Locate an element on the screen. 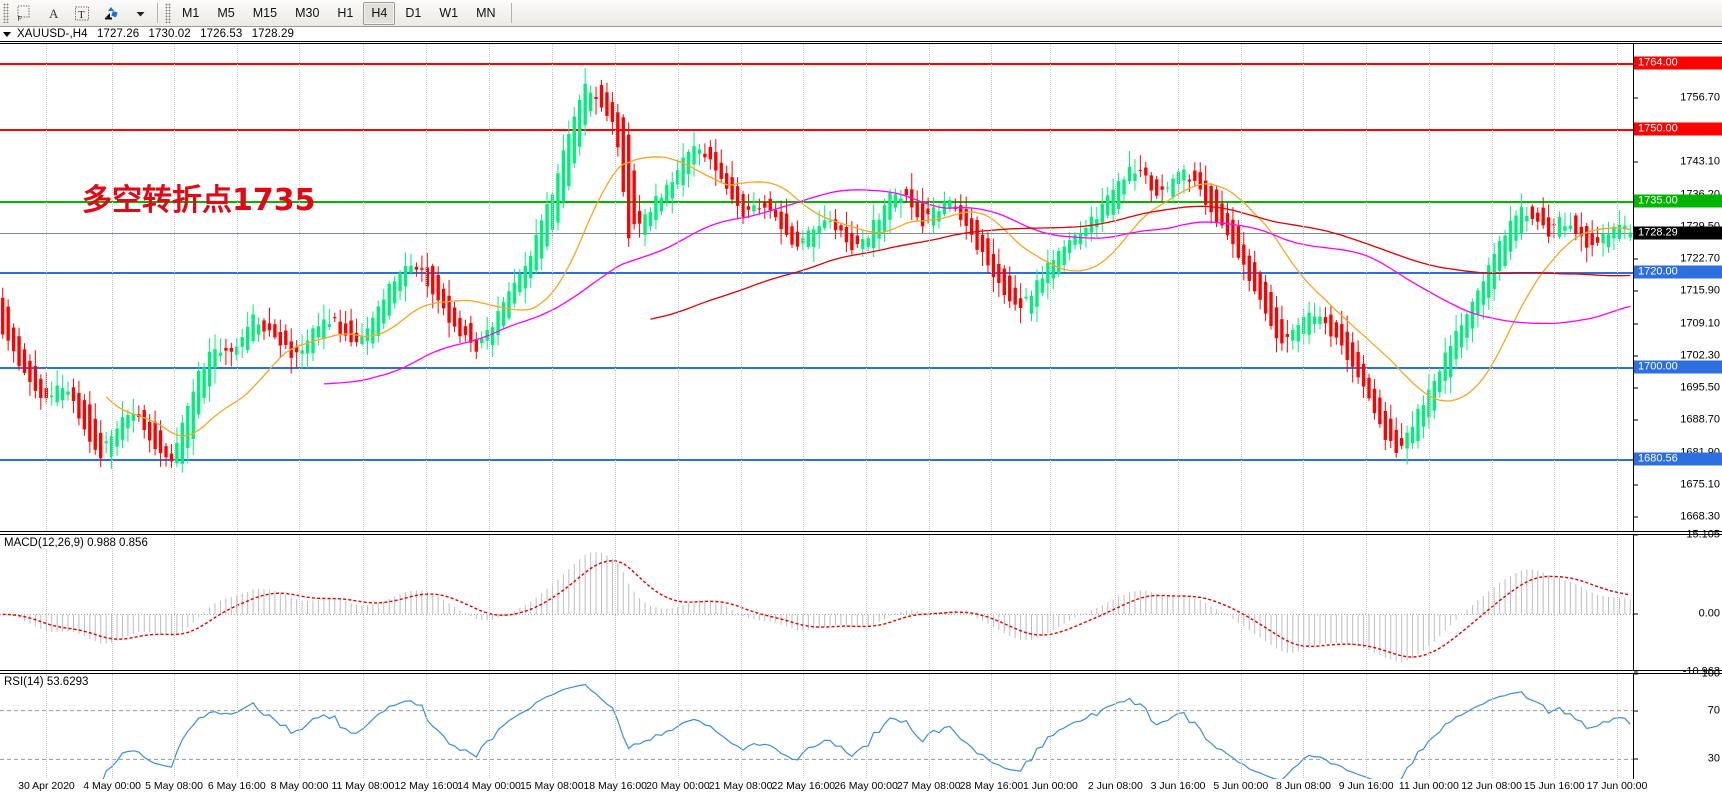 This screenshot has height=795, width=1722. time-axis-label: 21 May 08:00 is located at coordinates (740, 786).